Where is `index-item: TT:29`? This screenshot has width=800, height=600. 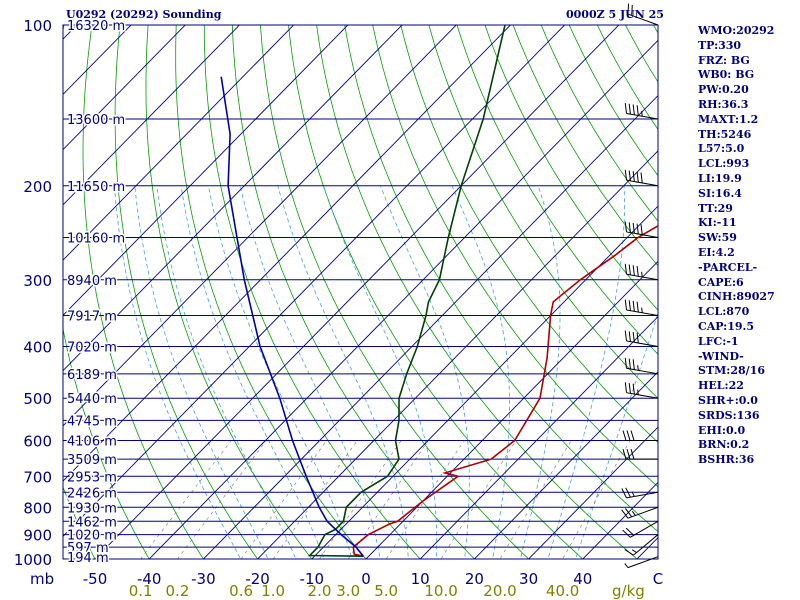 index-item: TT:29 is located at coordinates (715, 208).